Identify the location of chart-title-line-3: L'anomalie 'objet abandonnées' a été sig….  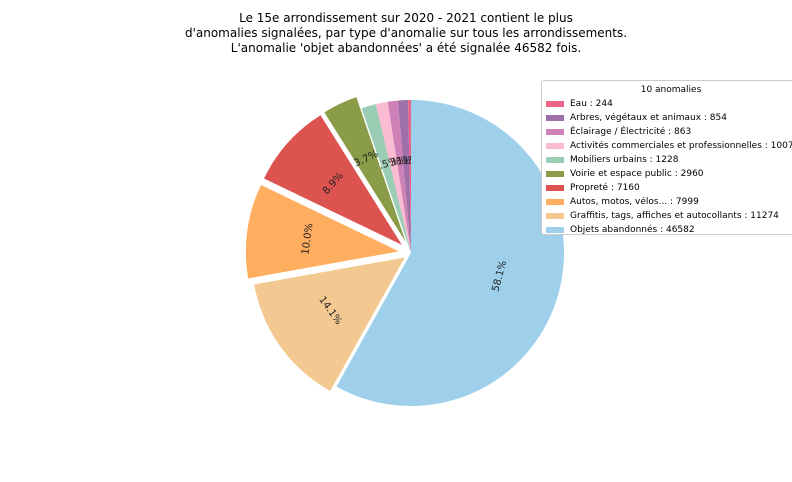
(406, 48).